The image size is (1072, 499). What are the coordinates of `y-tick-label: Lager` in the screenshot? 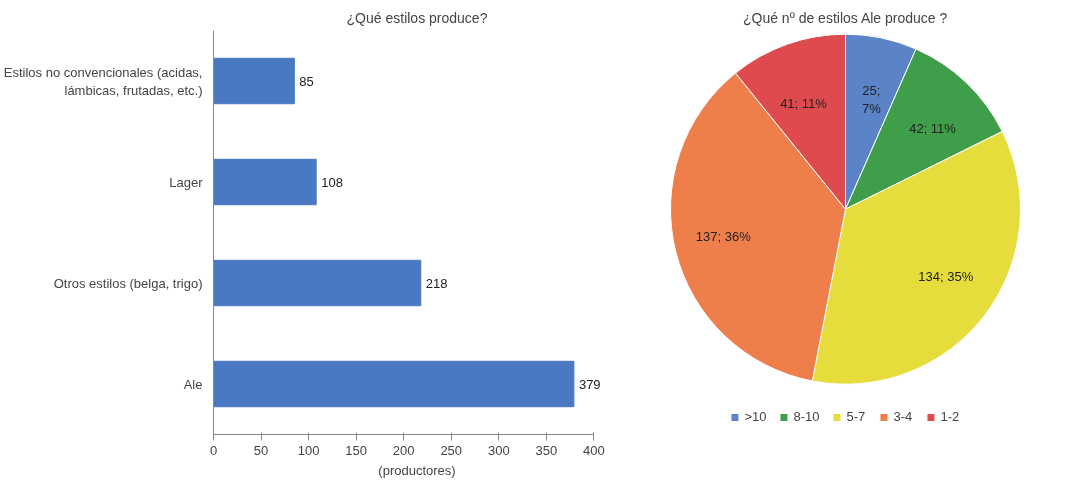 It's located at (186, 182).